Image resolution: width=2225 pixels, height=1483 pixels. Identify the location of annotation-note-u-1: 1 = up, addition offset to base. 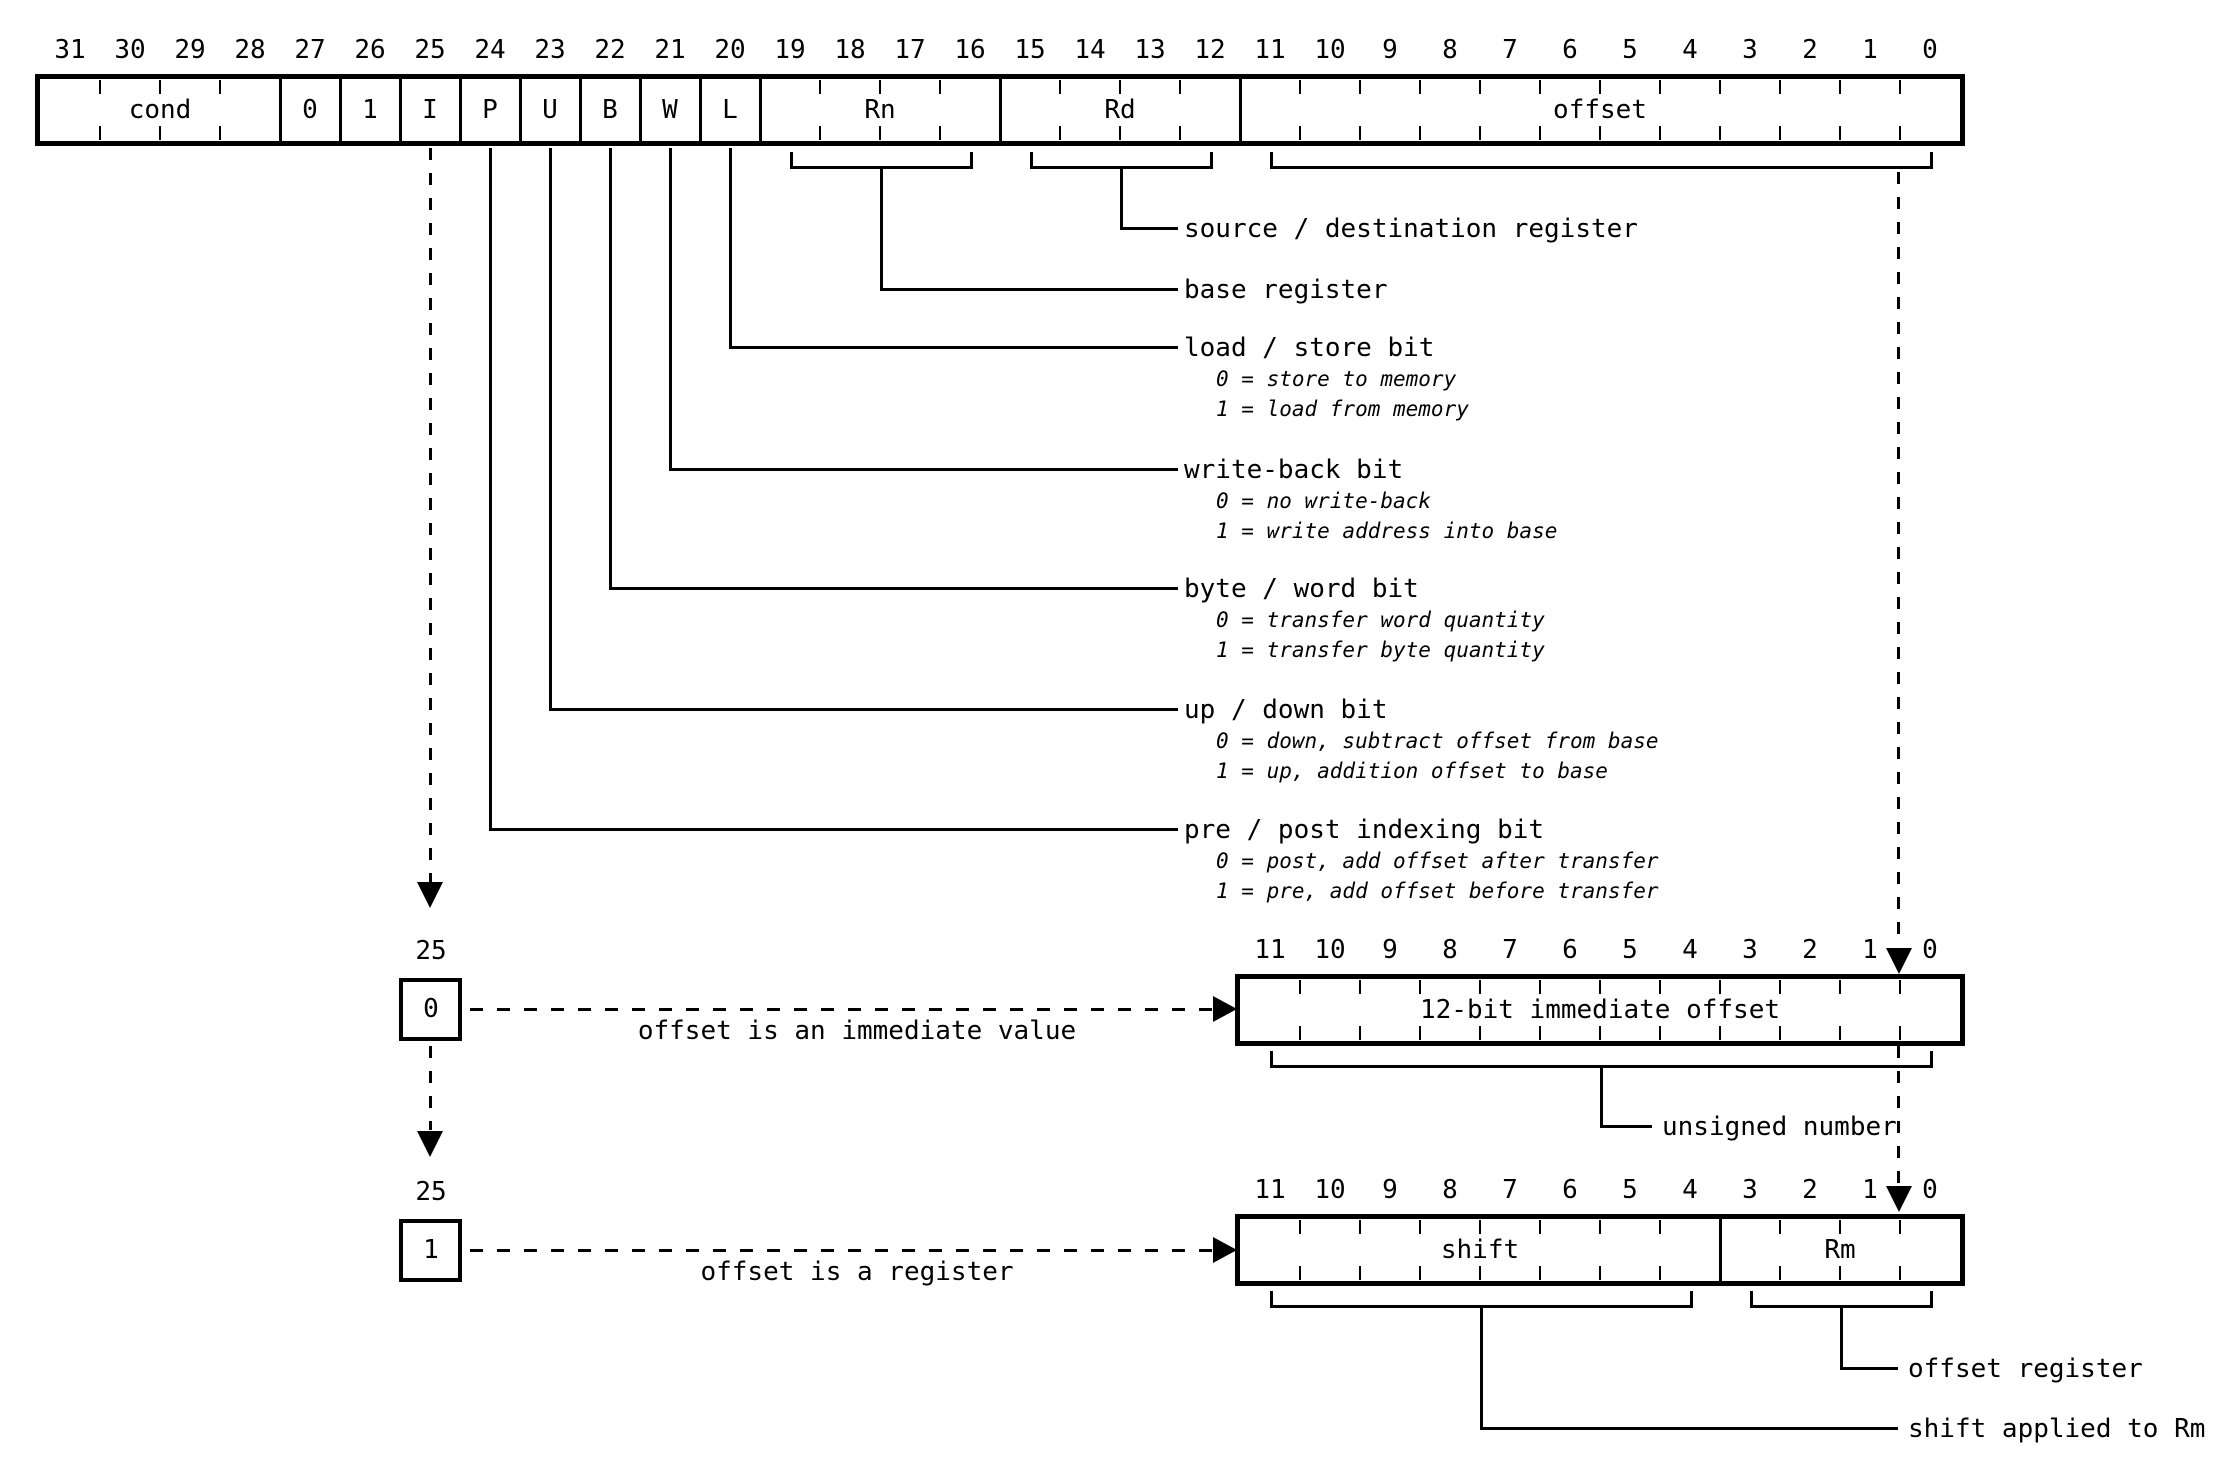
(1412, 771).